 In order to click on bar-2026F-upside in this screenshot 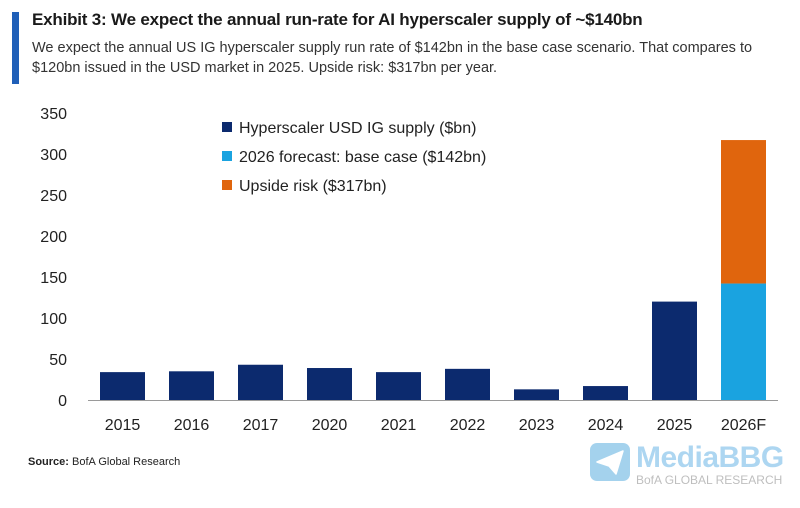, I will do `click(743, 212)`.